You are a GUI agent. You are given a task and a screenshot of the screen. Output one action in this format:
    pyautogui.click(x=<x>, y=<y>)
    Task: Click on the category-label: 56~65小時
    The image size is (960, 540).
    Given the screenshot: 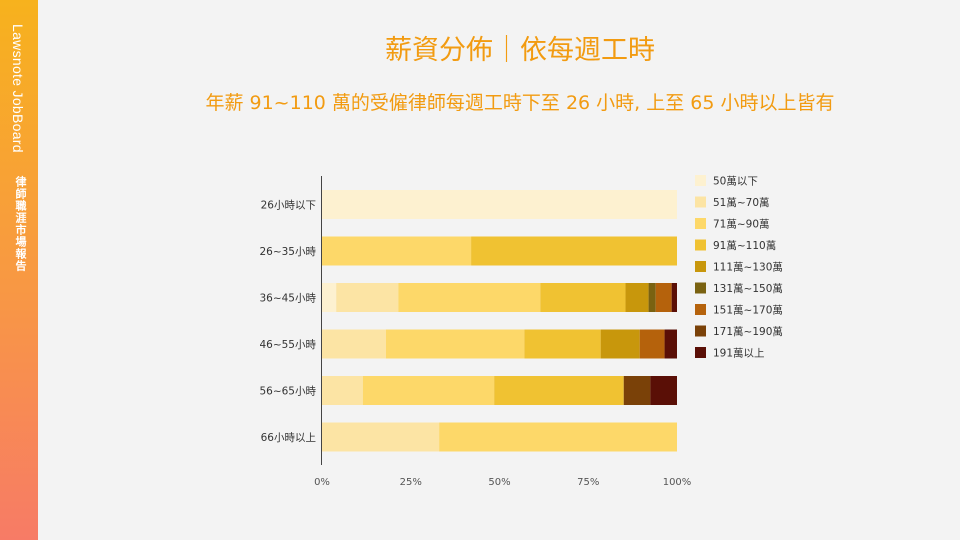 What is the action you would take?
    pyautogui.click(x=287, y=392)
    